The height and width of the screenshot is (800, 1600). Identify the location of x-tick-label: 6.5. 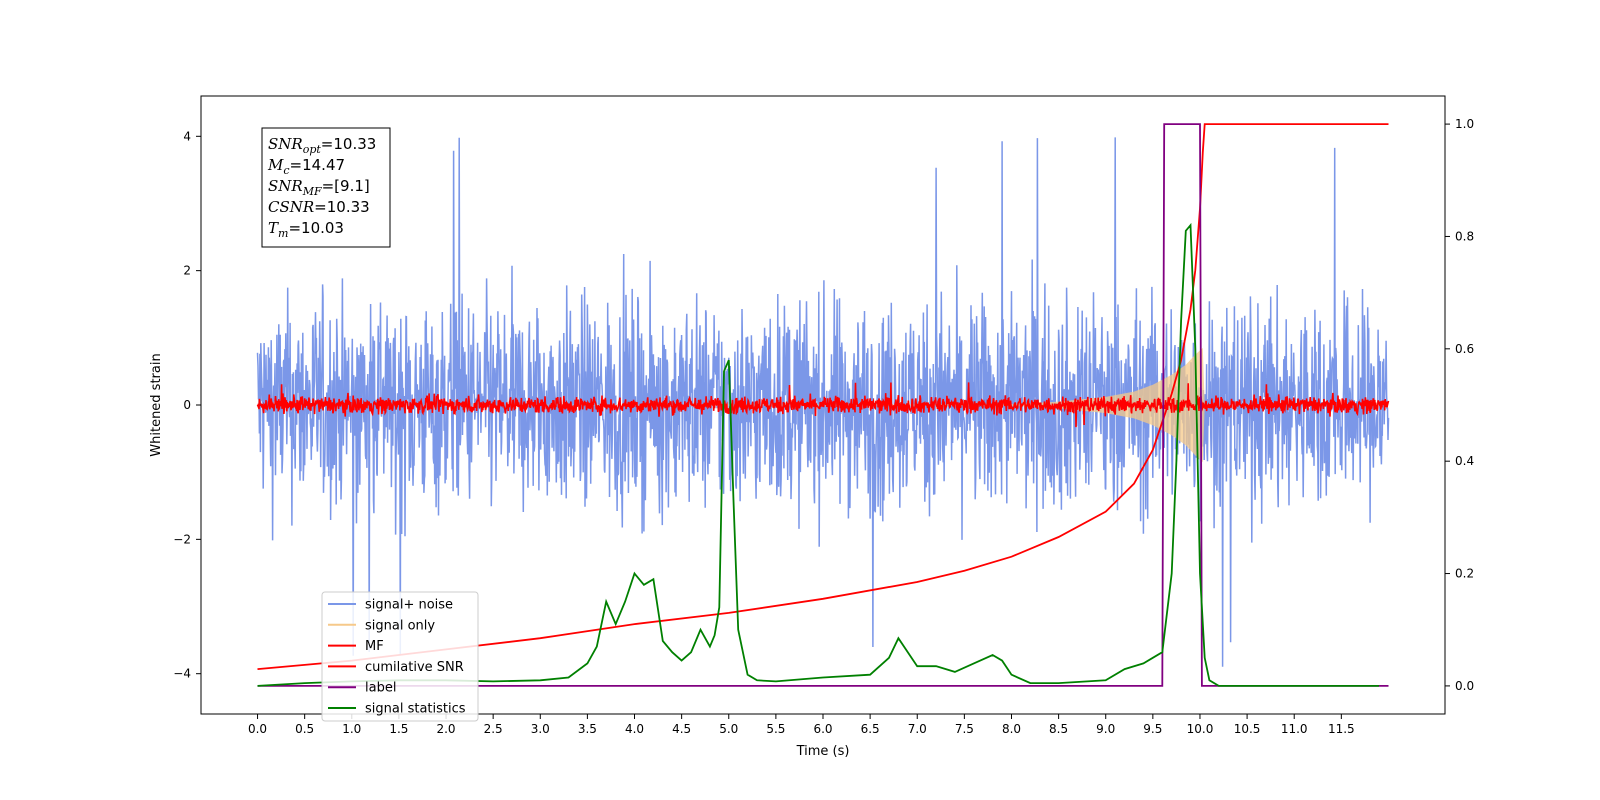
(870, 729).